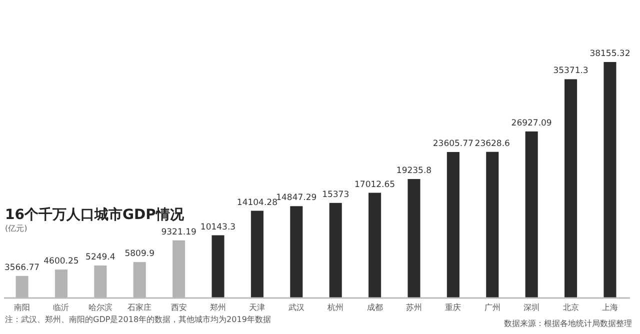  I want to click on x-tick-label: 南阳, so click(22, 307).